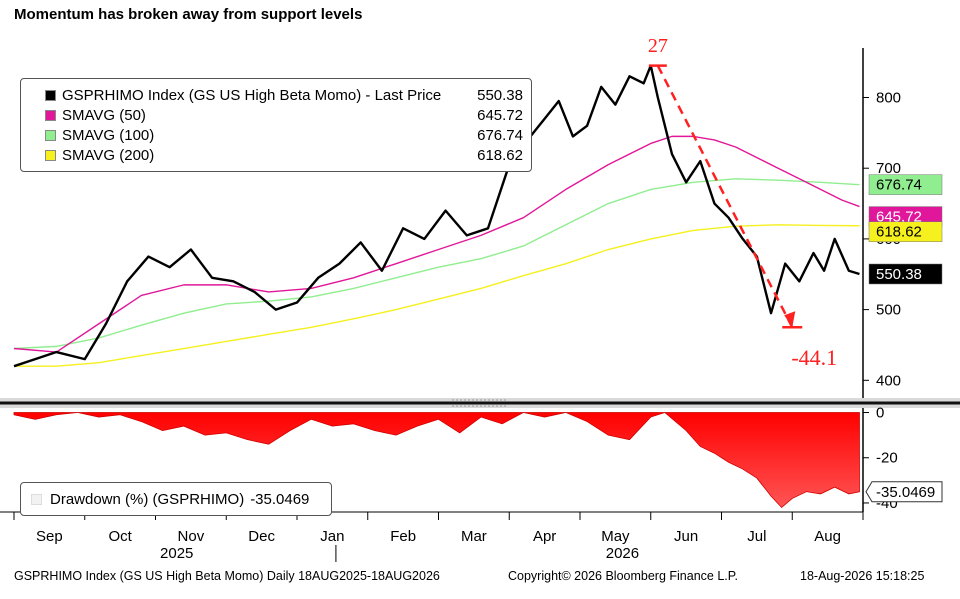 This screenshot has height=599, width=960. Describe the element at coordinates (276, 155) in the screenshot. I see `legend-item-sma200: SMAVG (200) 618.62` at that location.